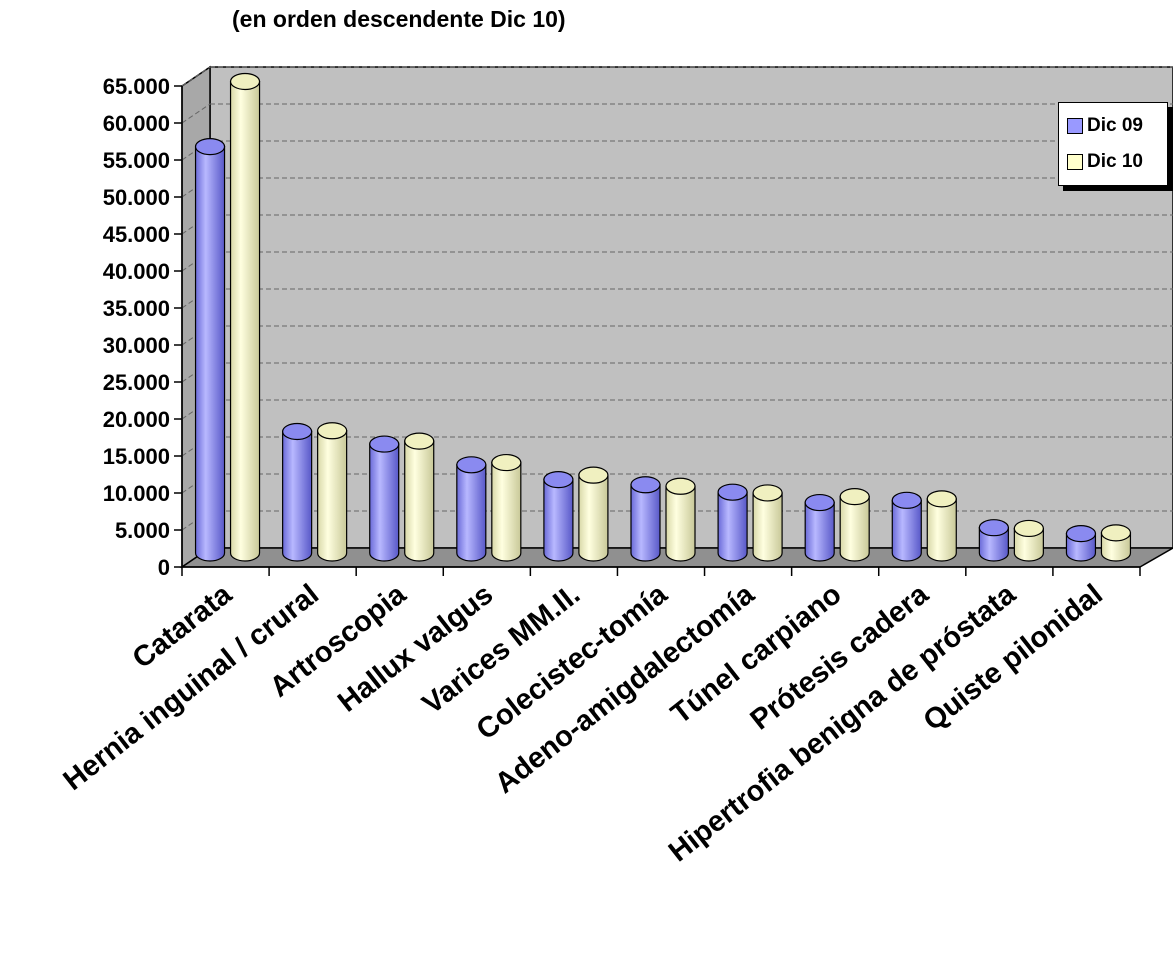  What do you see at coordinates (136, 234) in the screenshot?
I see `y-tick-label: 45.000` at bounding box center [136, 234].